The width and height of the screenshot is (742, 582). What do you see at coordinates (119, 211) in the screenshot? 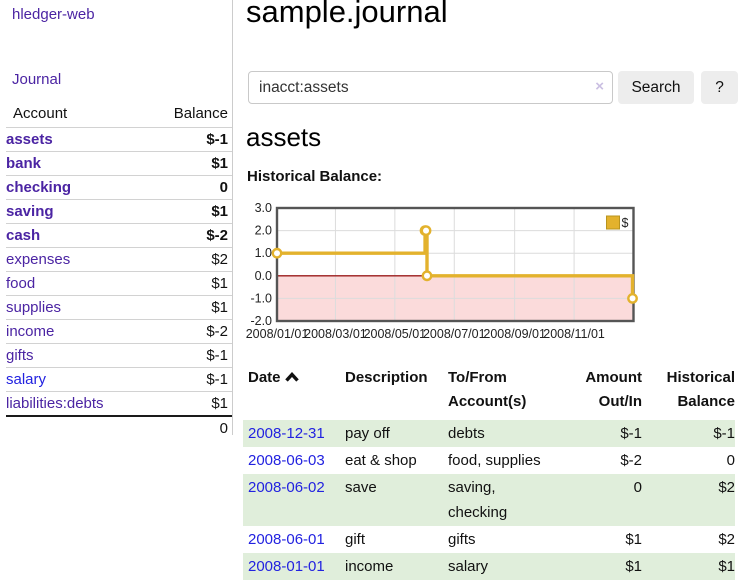
I see `account-row-saving: saving $1` at bounding box center [119, 211].